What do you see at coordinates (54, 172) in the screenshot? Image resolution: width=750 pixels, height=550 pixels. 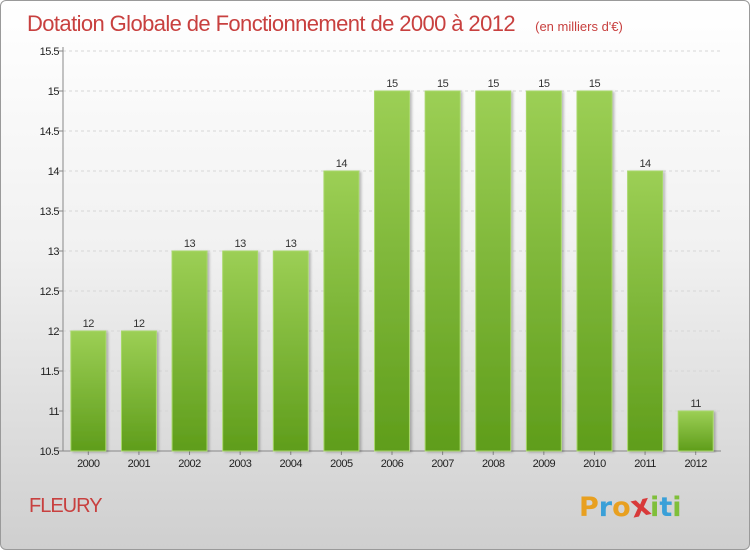 I see `y-tick-label: 14` at bounding box center [54, 172].